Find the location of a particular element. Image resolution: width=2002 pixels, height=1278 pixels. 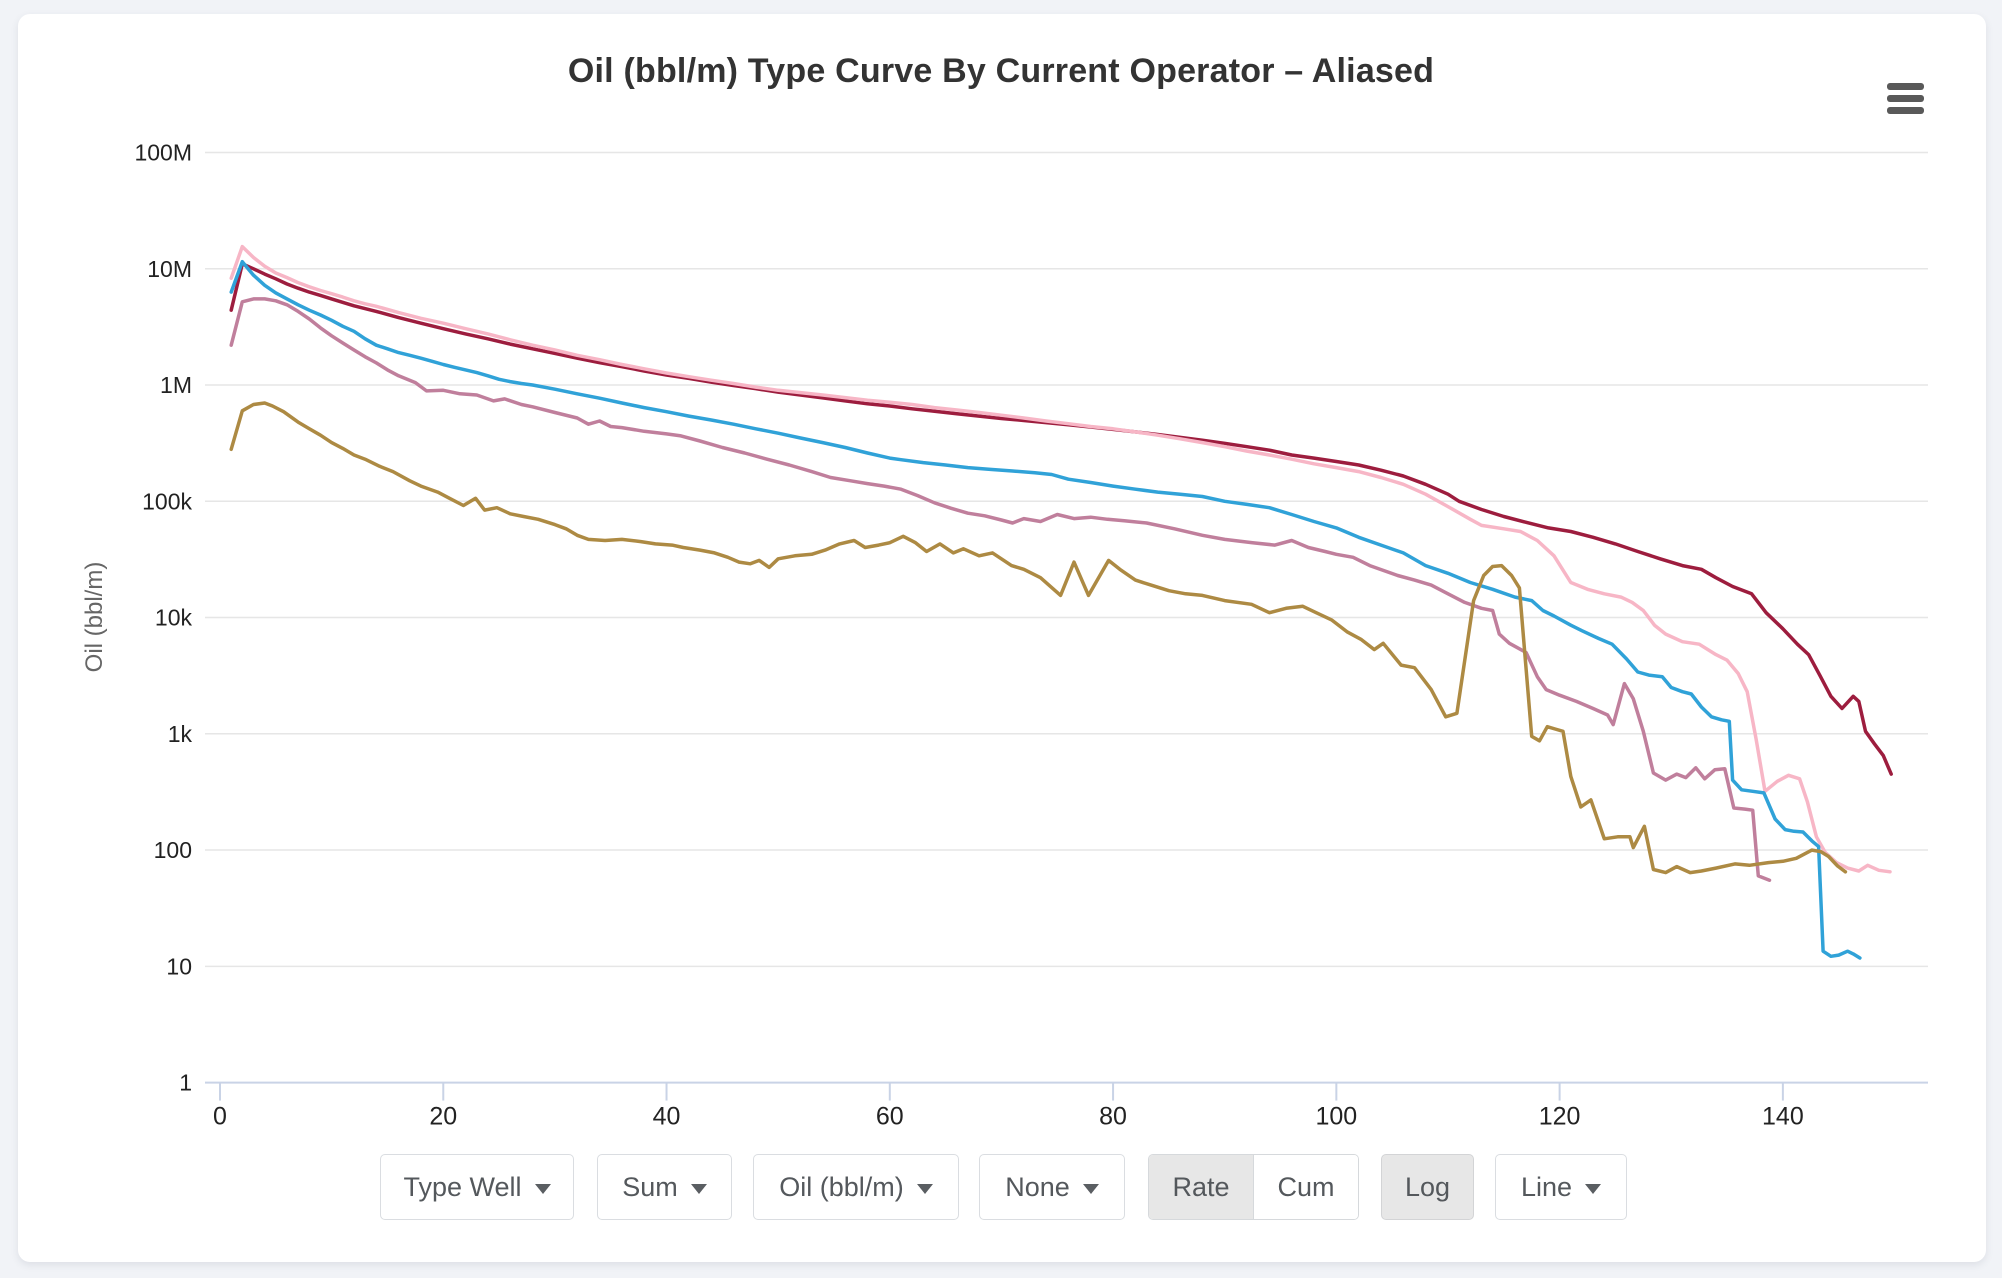

y-axis-tick-label: 1M is located at coordinates (176, 385).